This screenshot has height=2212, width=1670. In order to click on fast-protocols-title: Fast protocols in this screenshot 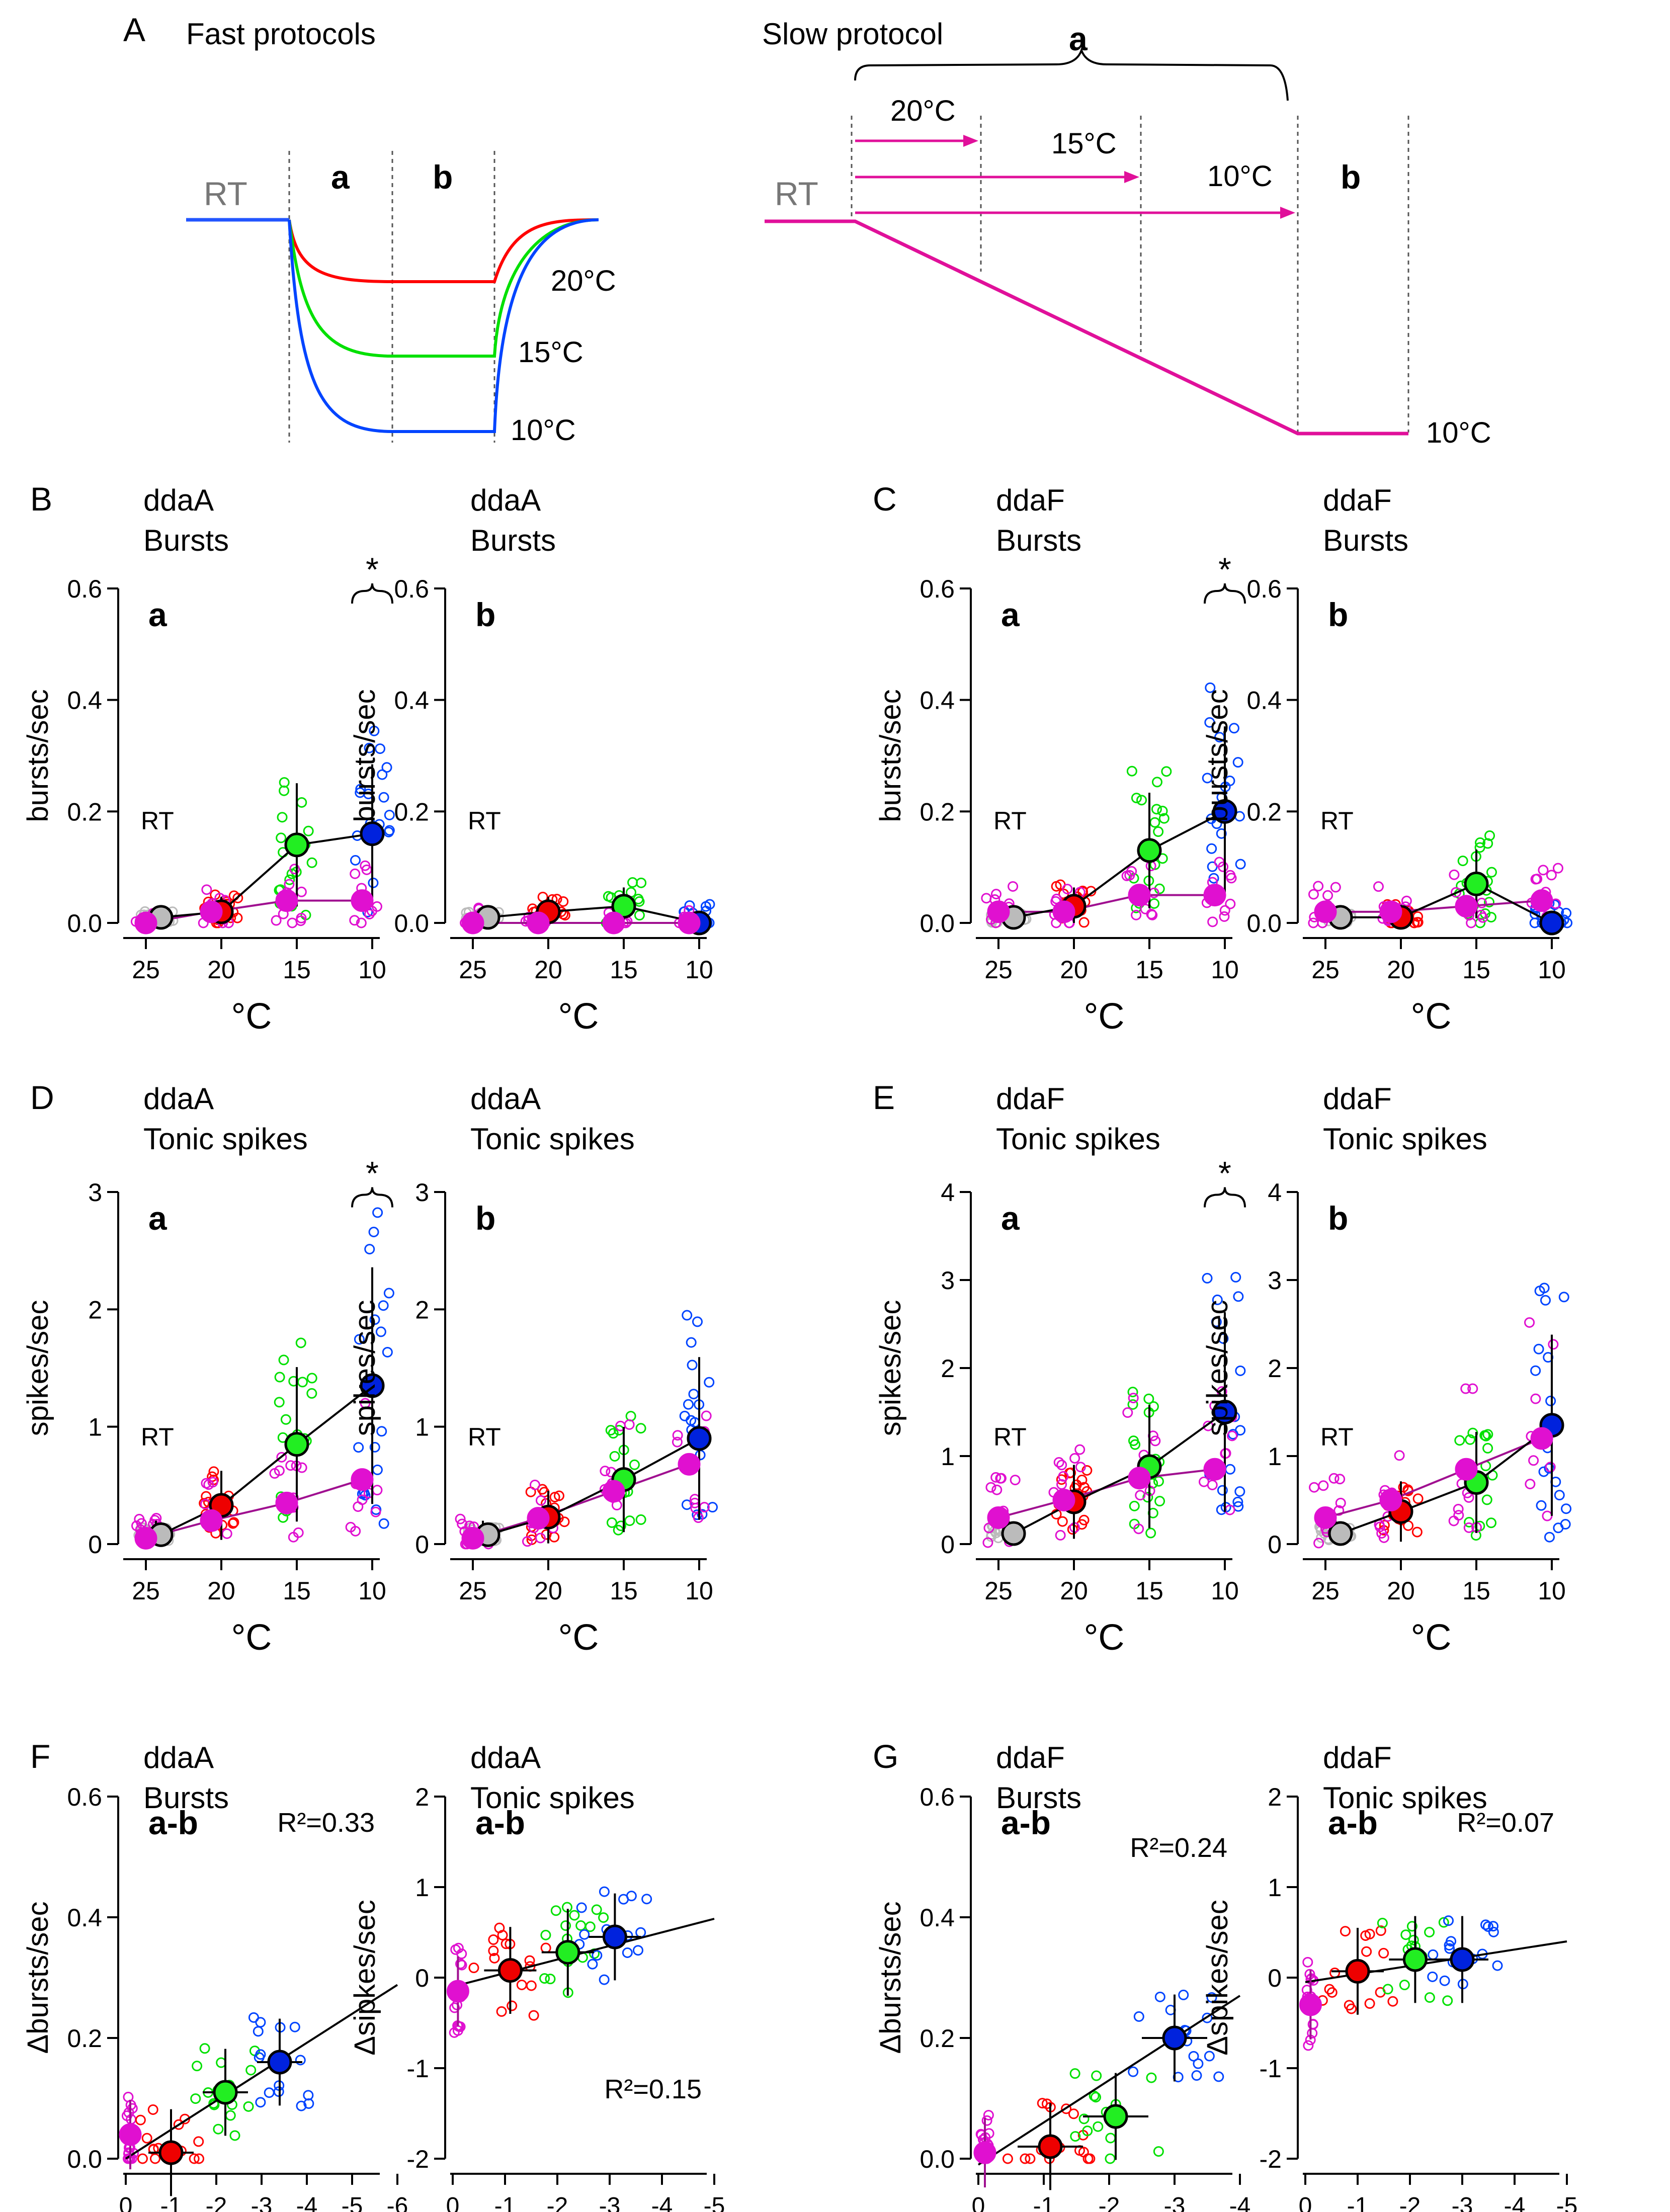, I will do `click(281, 34)`.